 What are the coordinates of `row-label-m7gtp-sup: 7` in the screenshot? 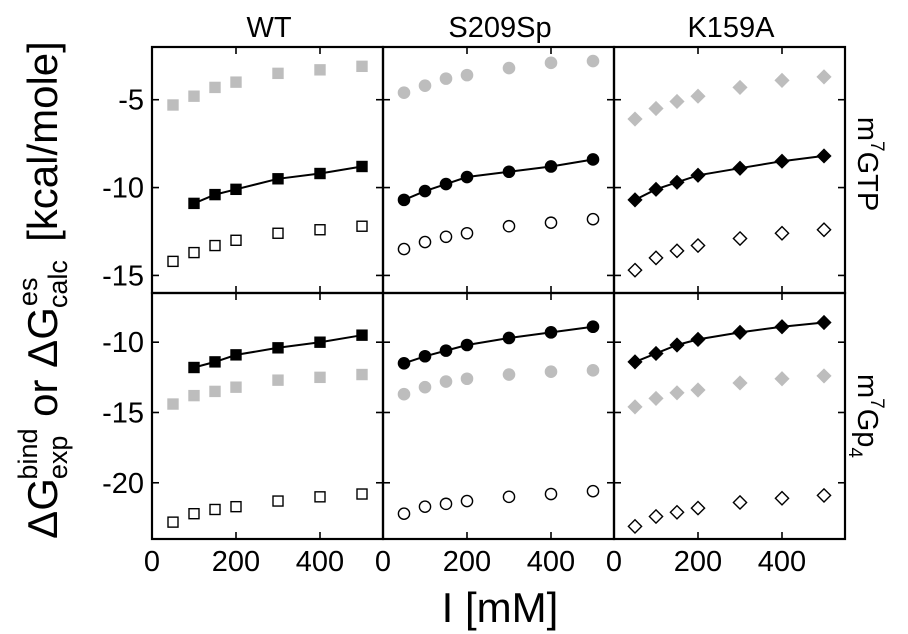 It's located at (876, 146).